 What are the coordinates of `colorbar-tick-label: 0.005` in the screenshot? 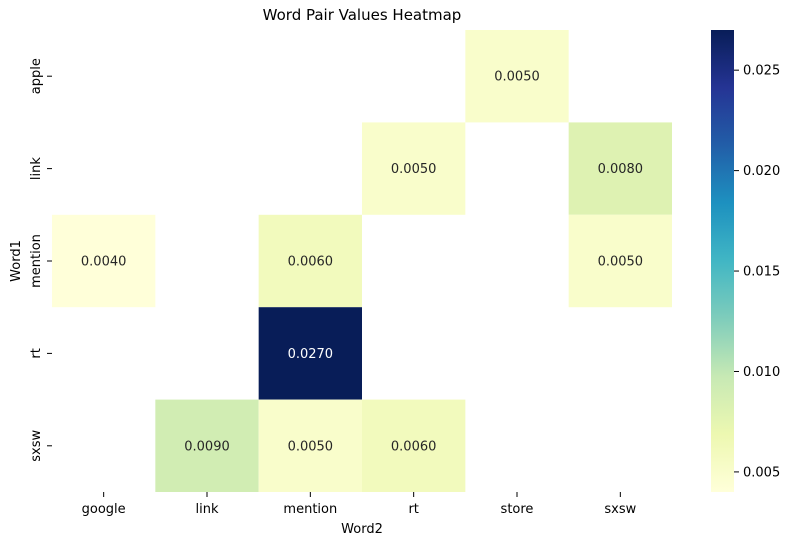 It's located at (761, 472).